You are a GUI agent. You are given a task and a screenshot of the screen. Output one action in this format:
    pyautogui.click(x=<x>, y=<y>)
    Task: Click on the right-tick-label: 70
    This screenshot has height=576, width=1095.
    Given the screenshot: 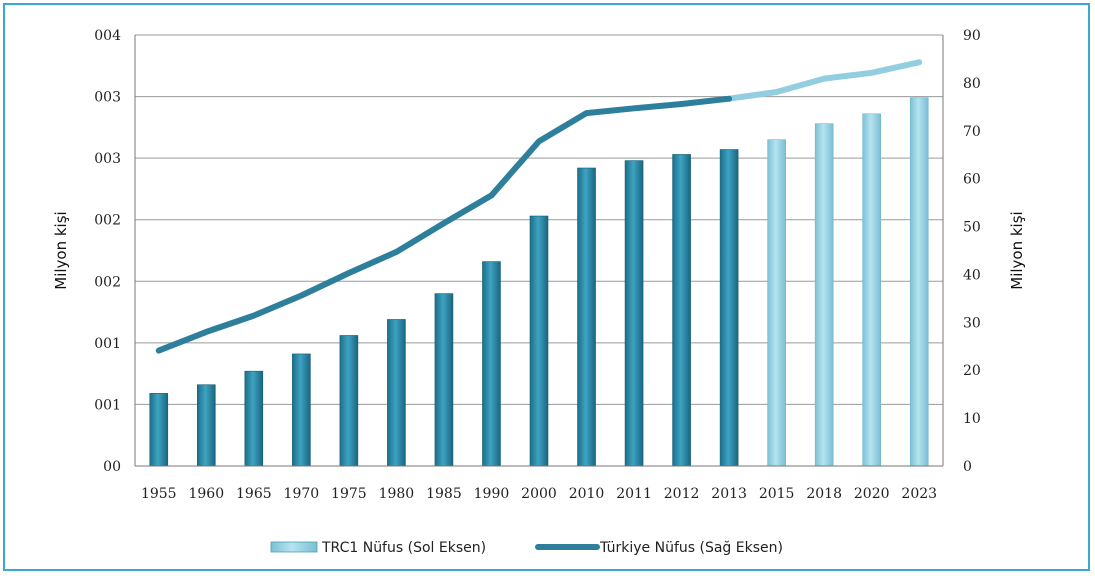 What is the action you would take?
    pyautogui.click(x=972, y=132)
    